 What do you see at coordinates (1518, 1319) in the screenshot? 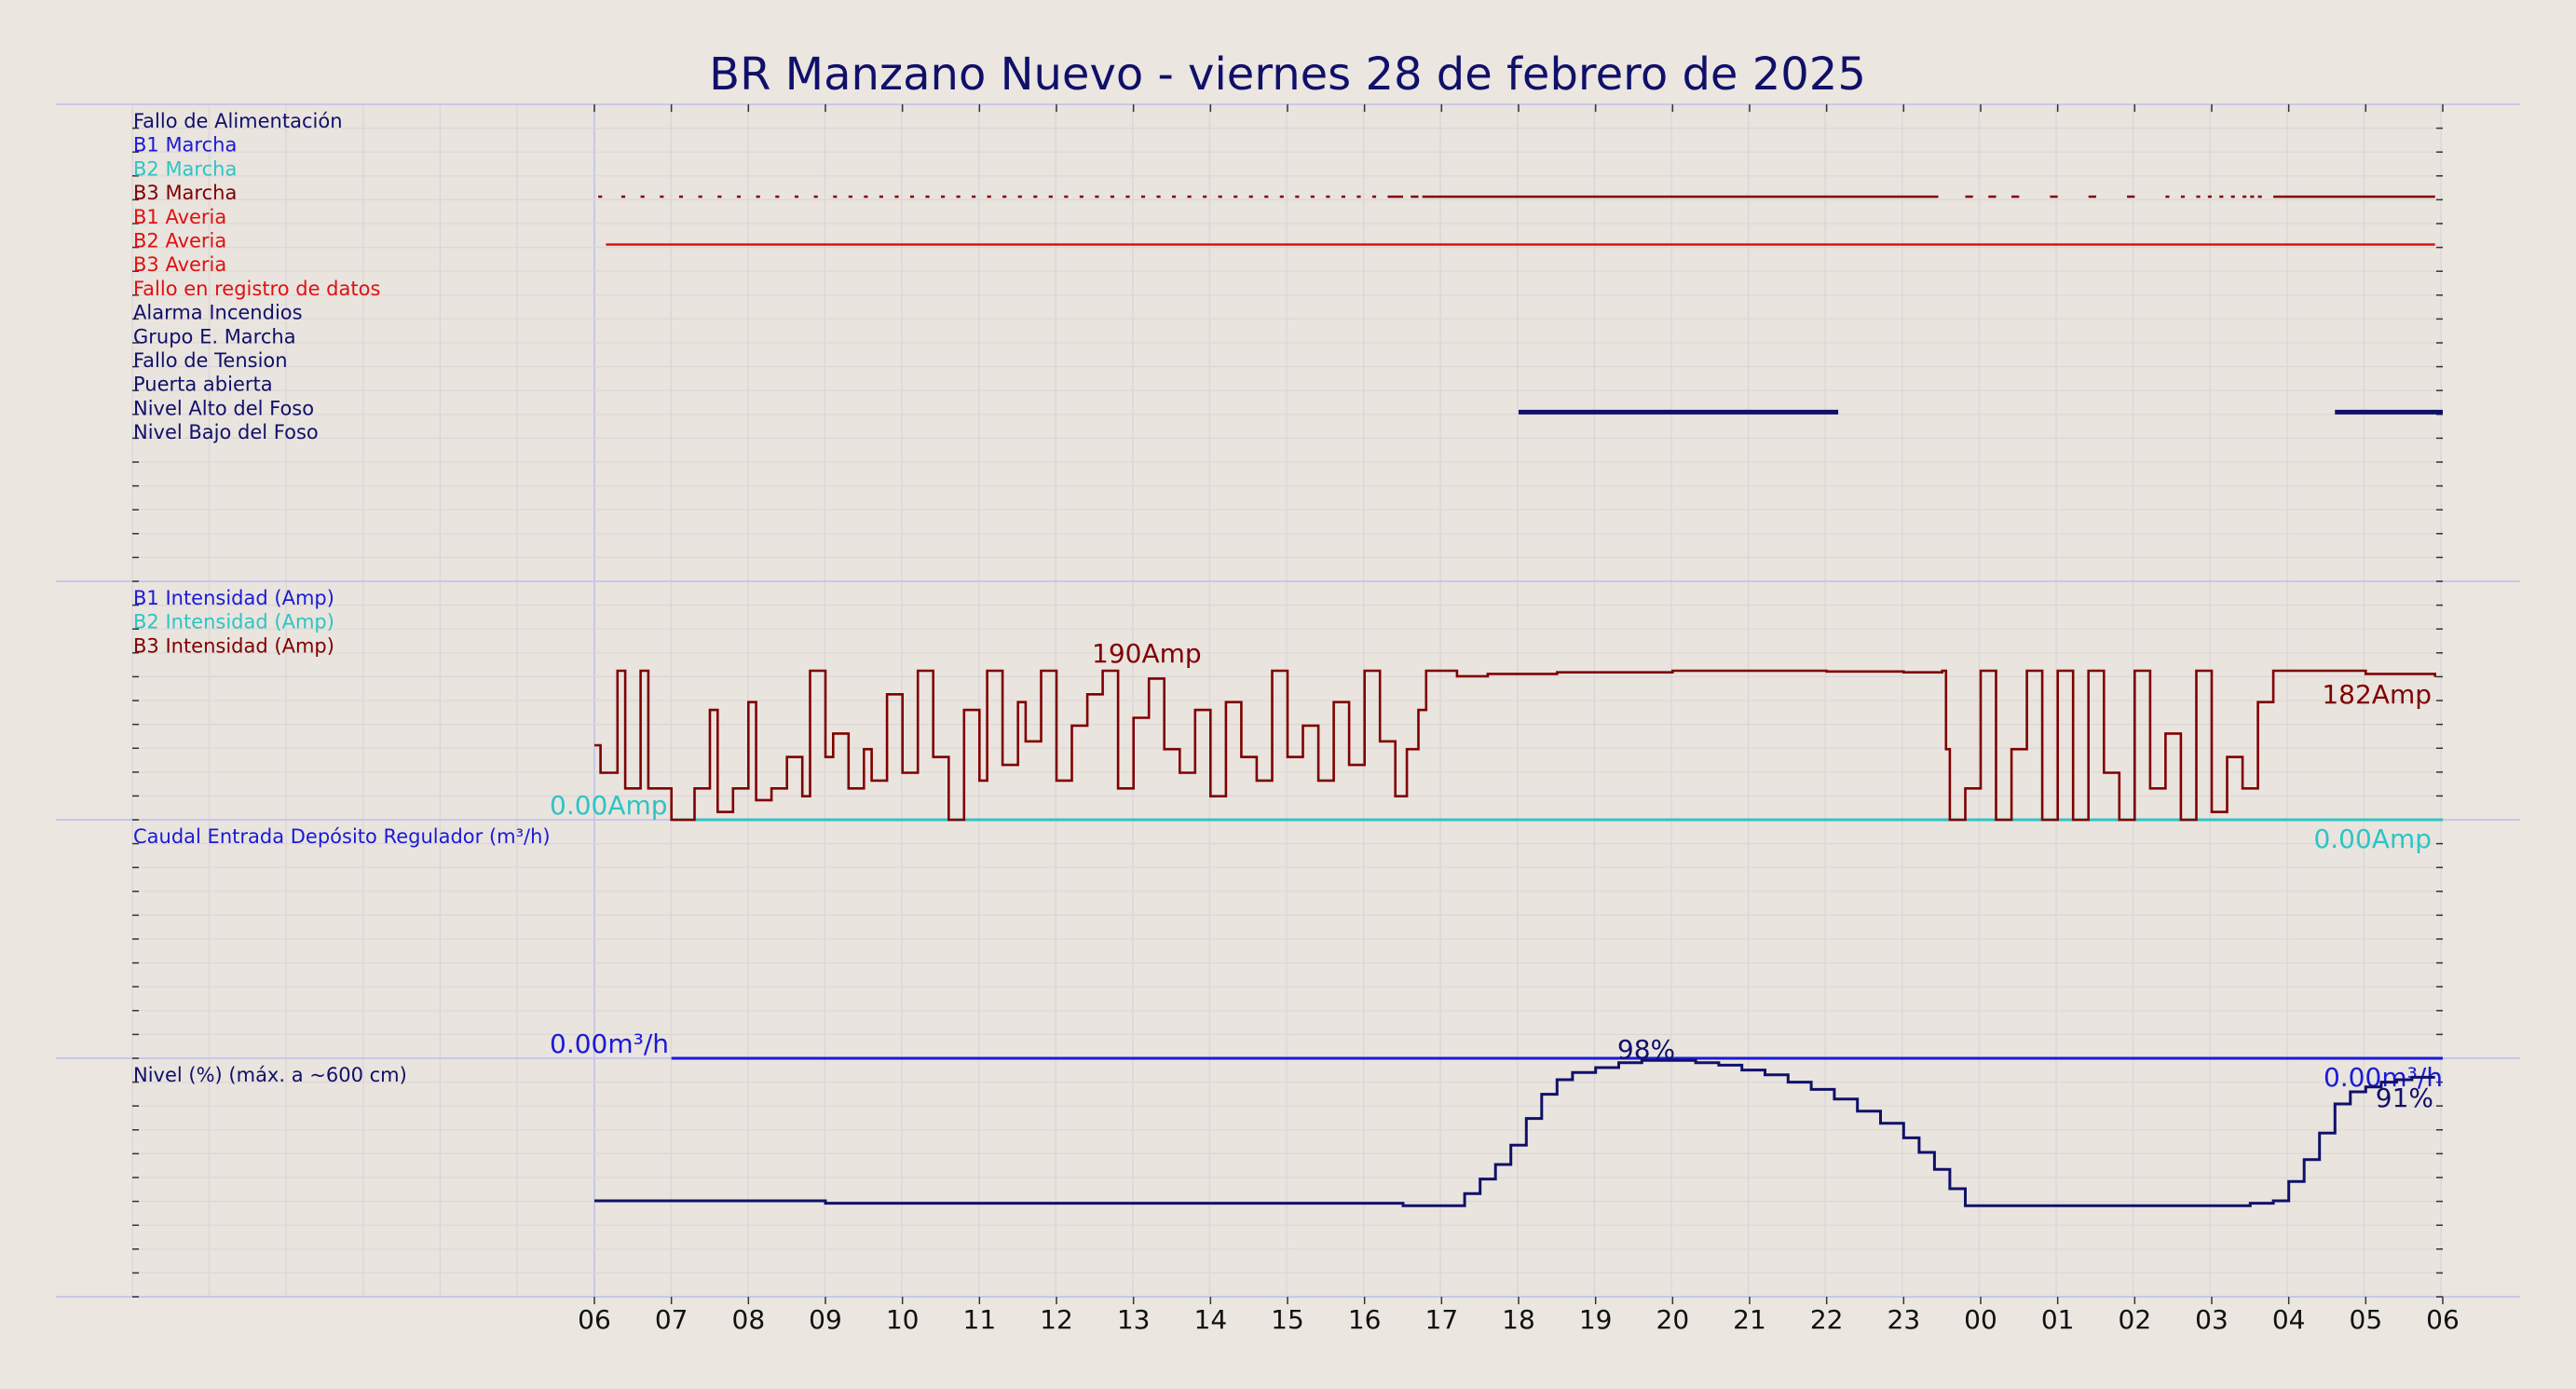
I see `x-tick-label: 18` at bounding box center [1518, 1319].